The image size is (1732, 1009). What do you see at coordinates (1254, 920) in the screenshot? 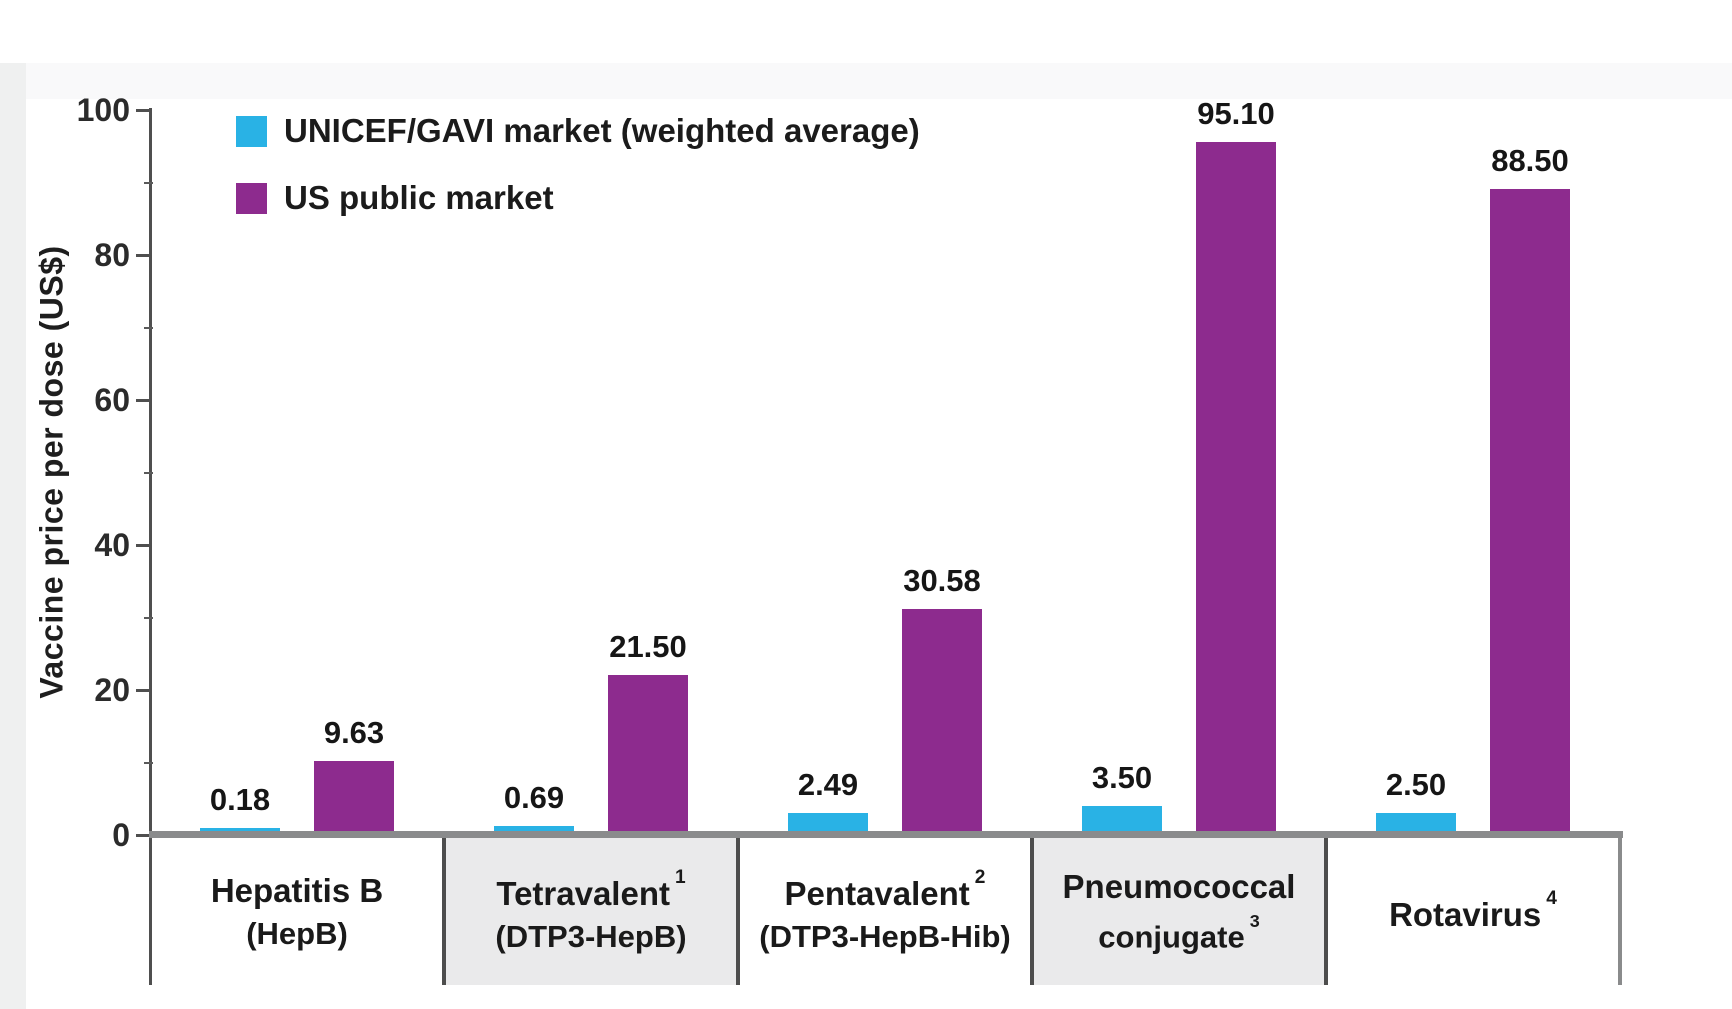
I see `footnote-marker: 3` at bounding box center [1254, 920].